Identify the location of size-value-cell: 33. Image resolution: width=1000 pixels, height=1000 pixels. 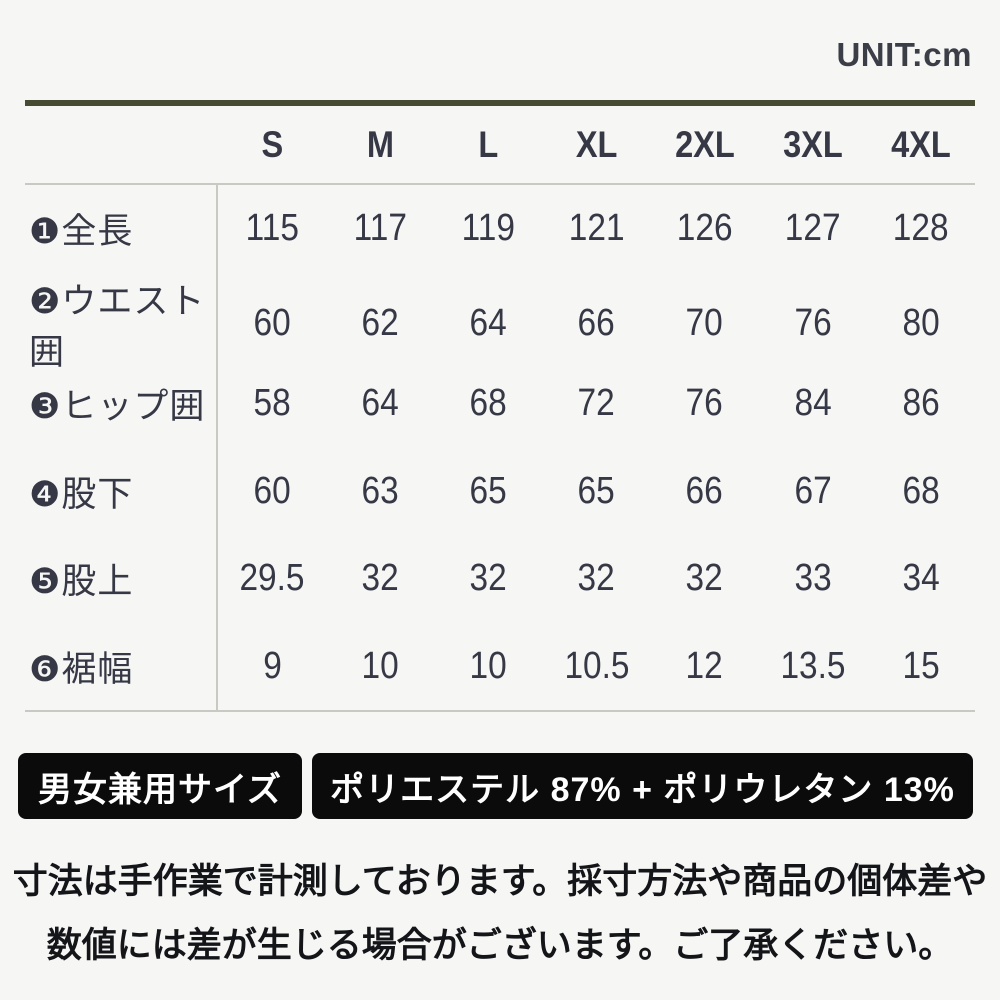
(813, 578).